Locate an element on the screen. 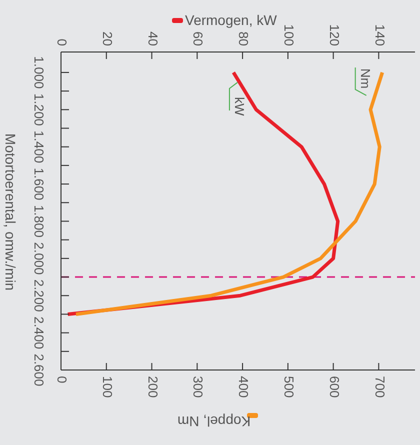 The image size is (420, 445). x2-axis-title: Vermogen, kW is located at coordinates (231, 20).